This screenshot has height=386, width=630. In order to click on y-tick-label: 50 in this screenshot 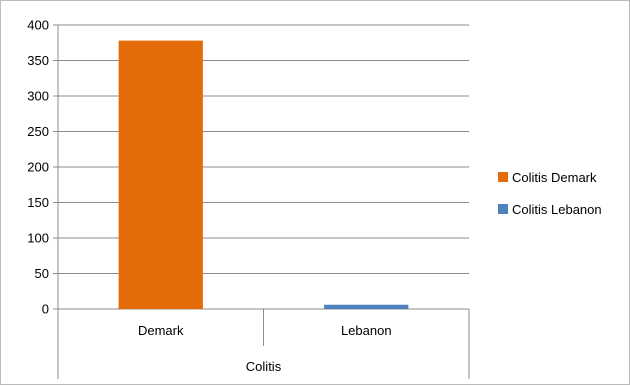, I will do `click(42, 273)`.